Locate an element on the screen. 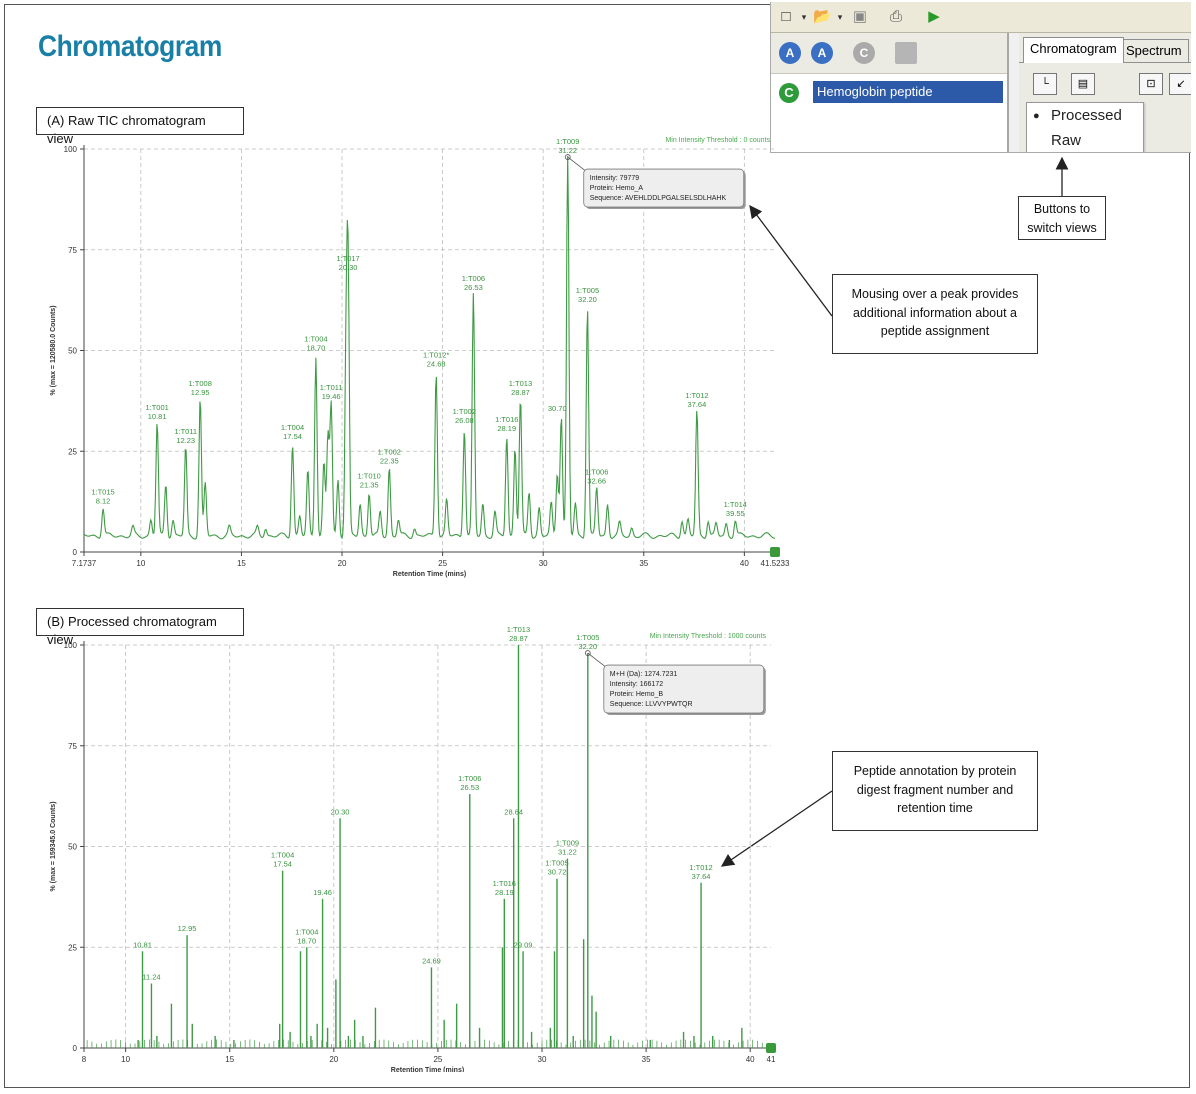 The width and height of the screenshot is (1196, 1094). print-icon: ⎙ is located at coordinates (895, 16).